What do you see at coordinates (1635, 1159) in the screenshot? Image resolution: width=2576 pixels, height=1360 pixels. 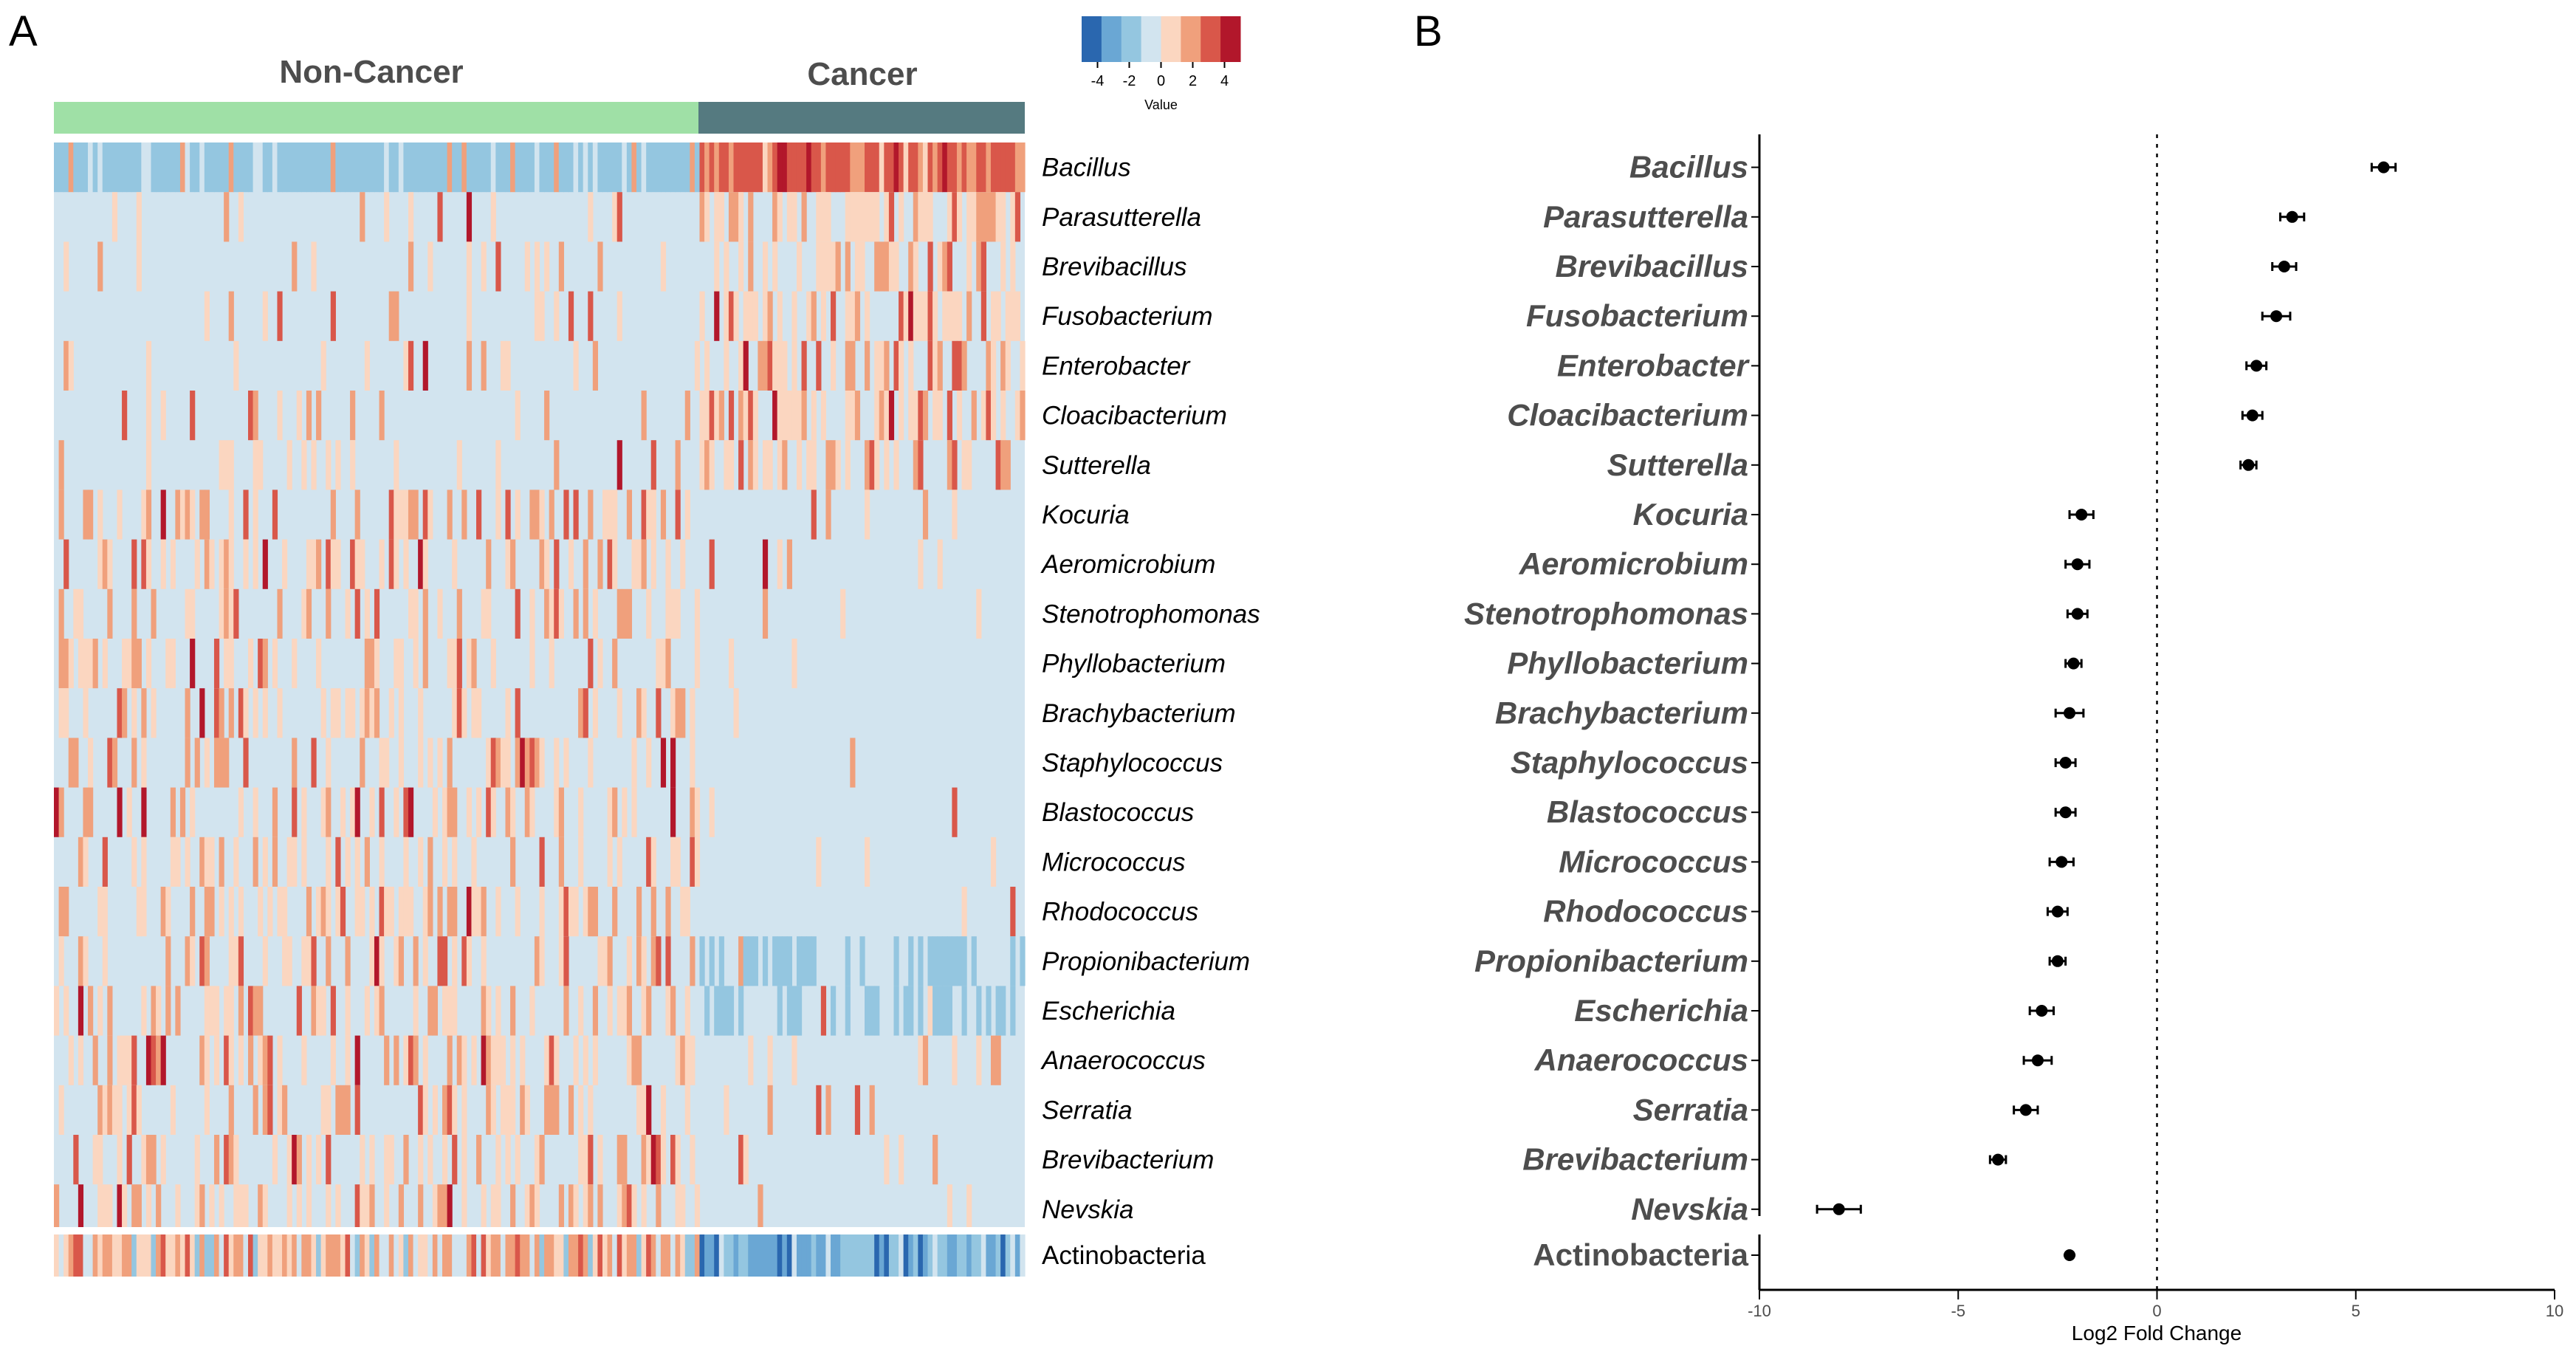 I see `forest-label-brevibacterium: Brevibacterium` at bounding box center [1635, 1159].